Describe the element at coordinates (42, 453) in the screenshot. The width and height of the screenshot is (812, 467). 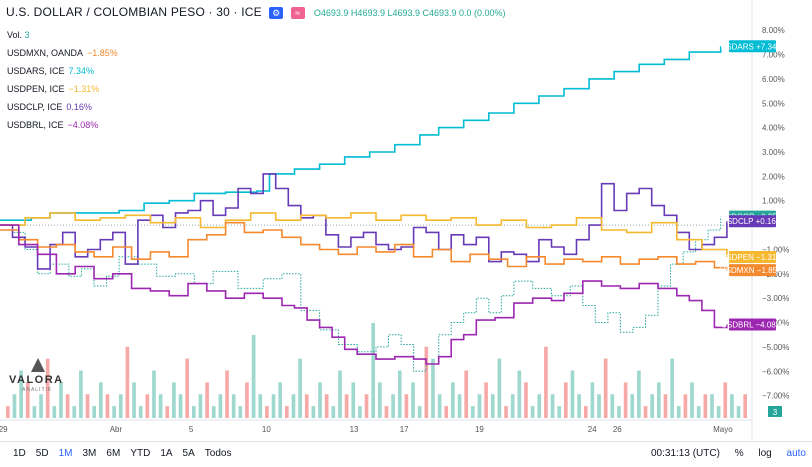
I see `range-button-5d: 5D` at that location.